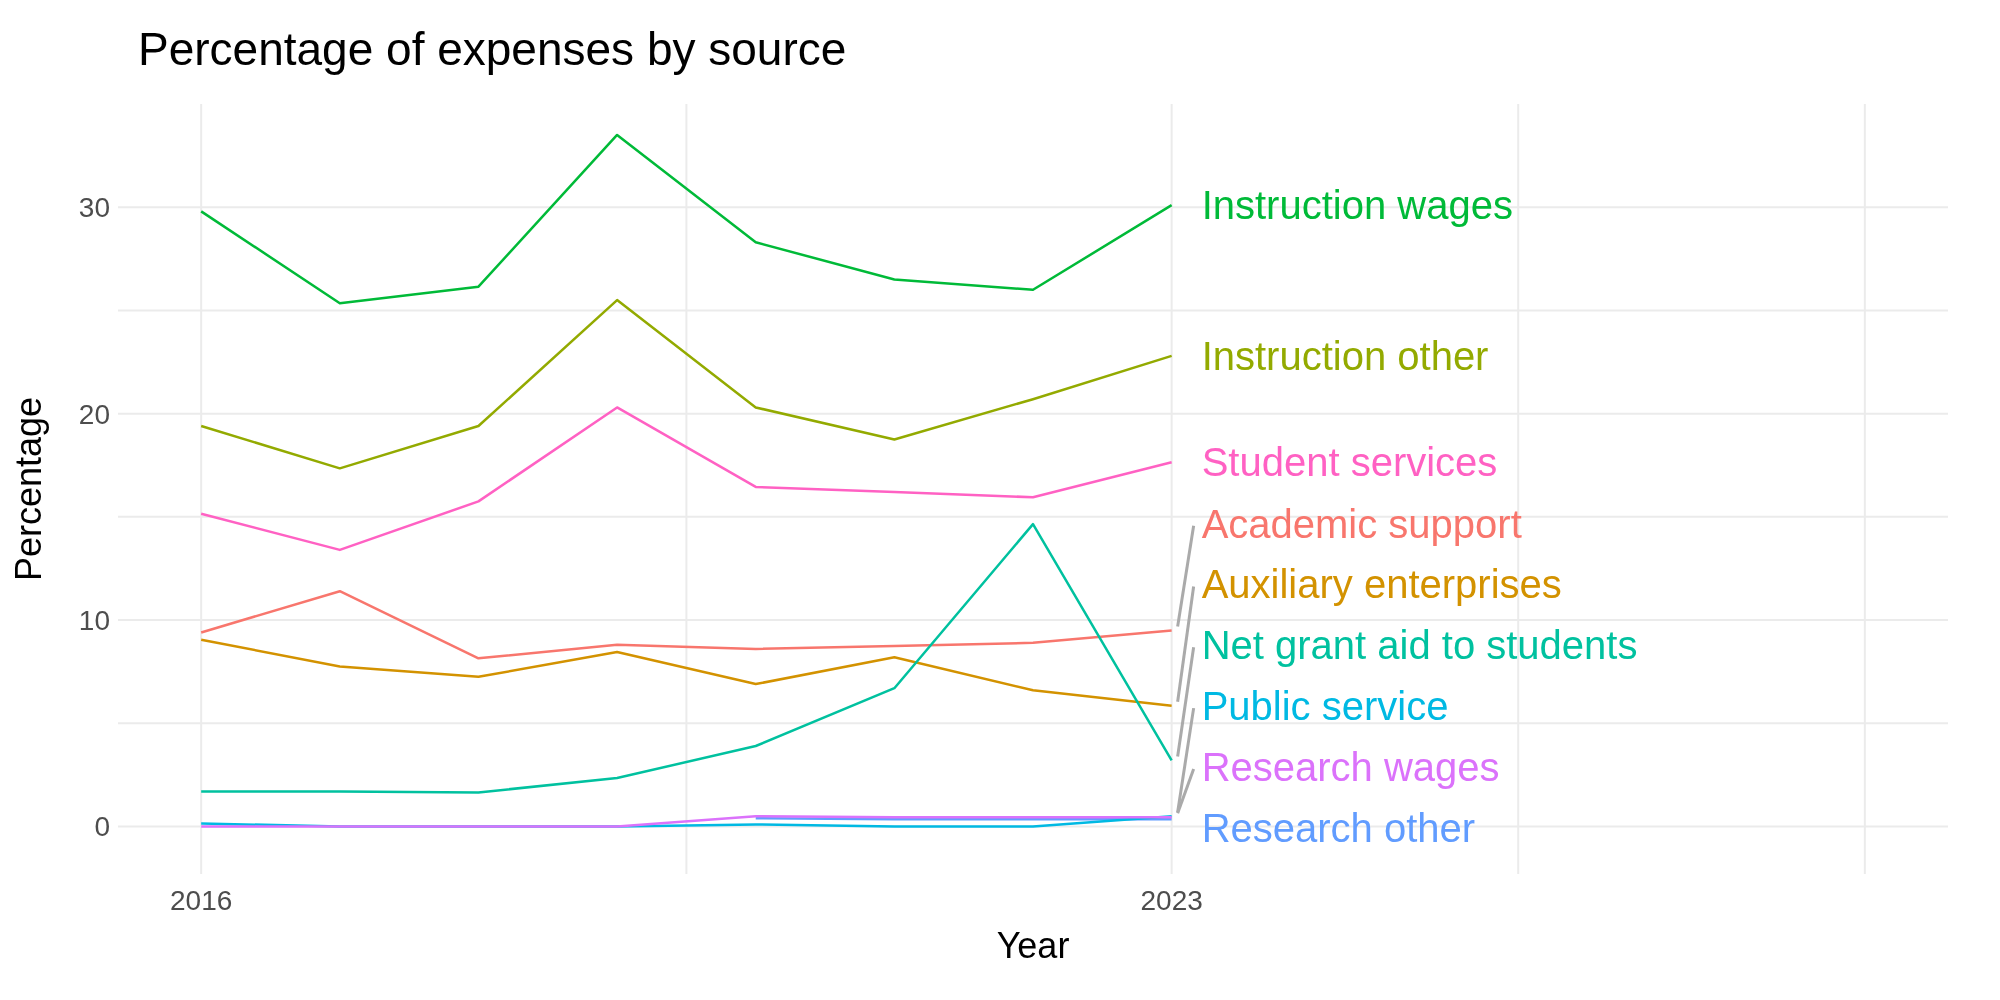 The height and width of the screenshot is (1000, 2000). What do you see at coordinates (94, 208) in the screenshot?
I see `y-tick-label: 30` at bounding box center [94, 208].